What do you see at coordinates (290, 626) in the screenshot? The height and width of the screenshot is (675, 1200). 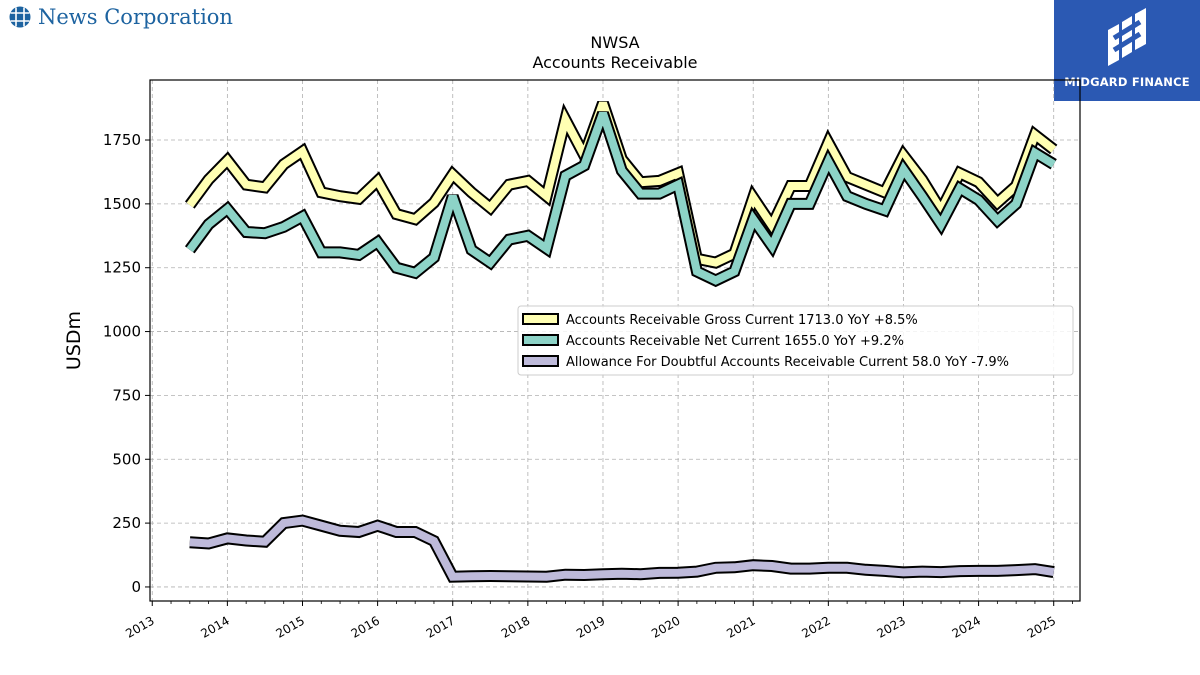 I see `x-tick-label: 2015` at bounding box center [290, 626].